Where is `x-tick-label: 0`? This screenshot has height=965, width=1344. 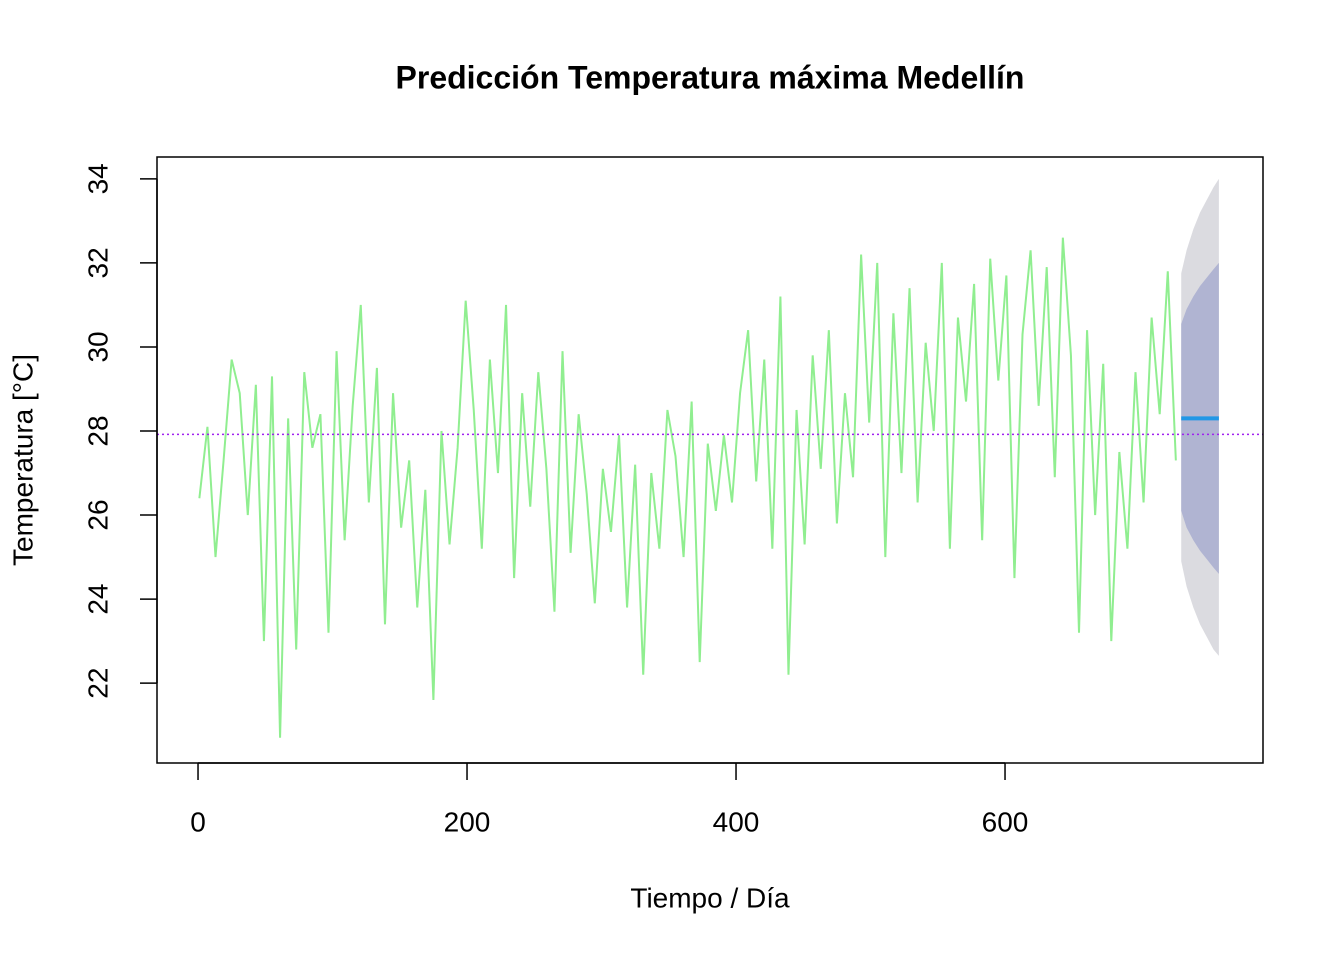 x-tick-label: 0 is located at coordinates (198, 821).